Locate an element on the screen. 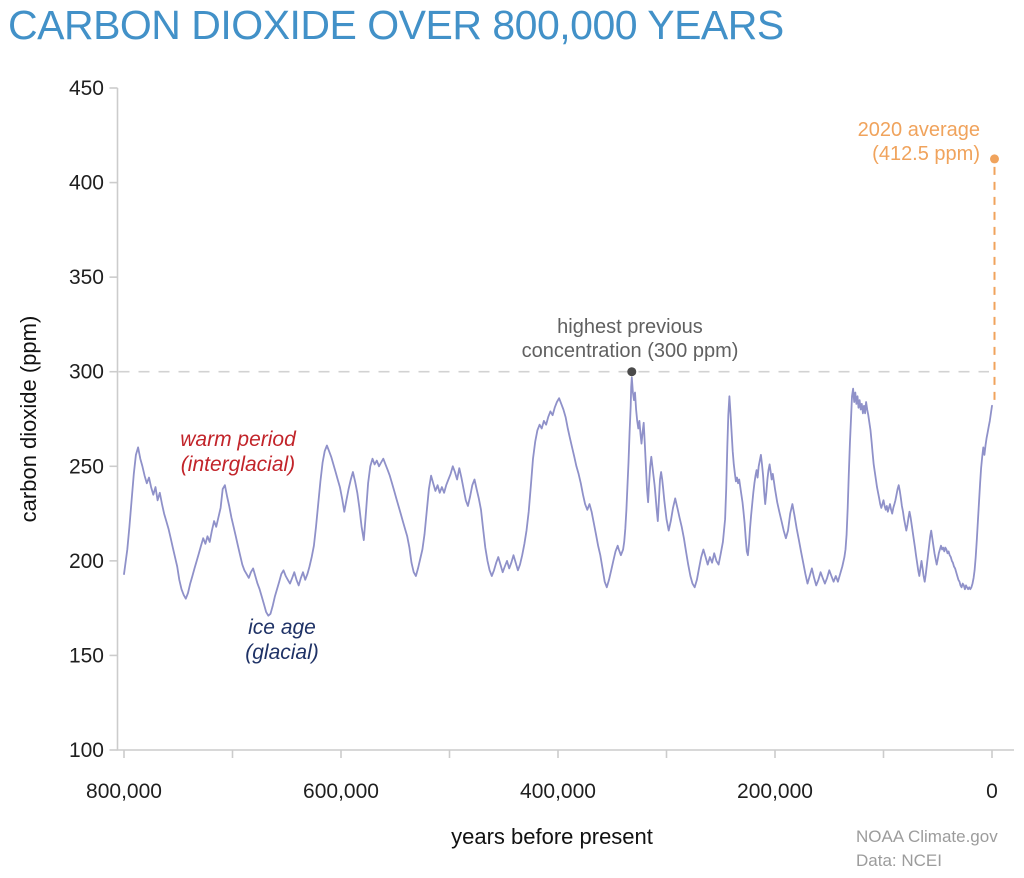 The width and height of the screenshot is (1024, 878). annotation-warm-period-line2: (interglacial) is located at coordinates (238, 464).